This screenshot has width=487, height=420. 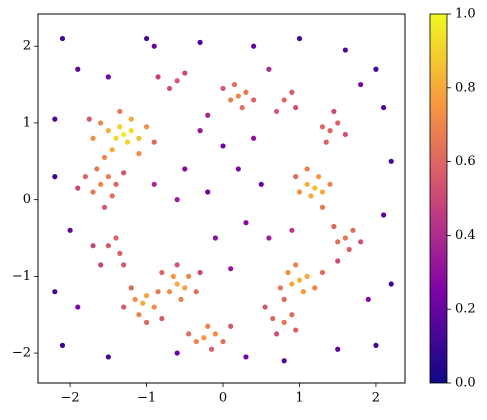 What do you see at coordinates (465, 14) in the screenshot?
I see `colorbar-tick-label: 1.0` at bounding box center [465, 14].